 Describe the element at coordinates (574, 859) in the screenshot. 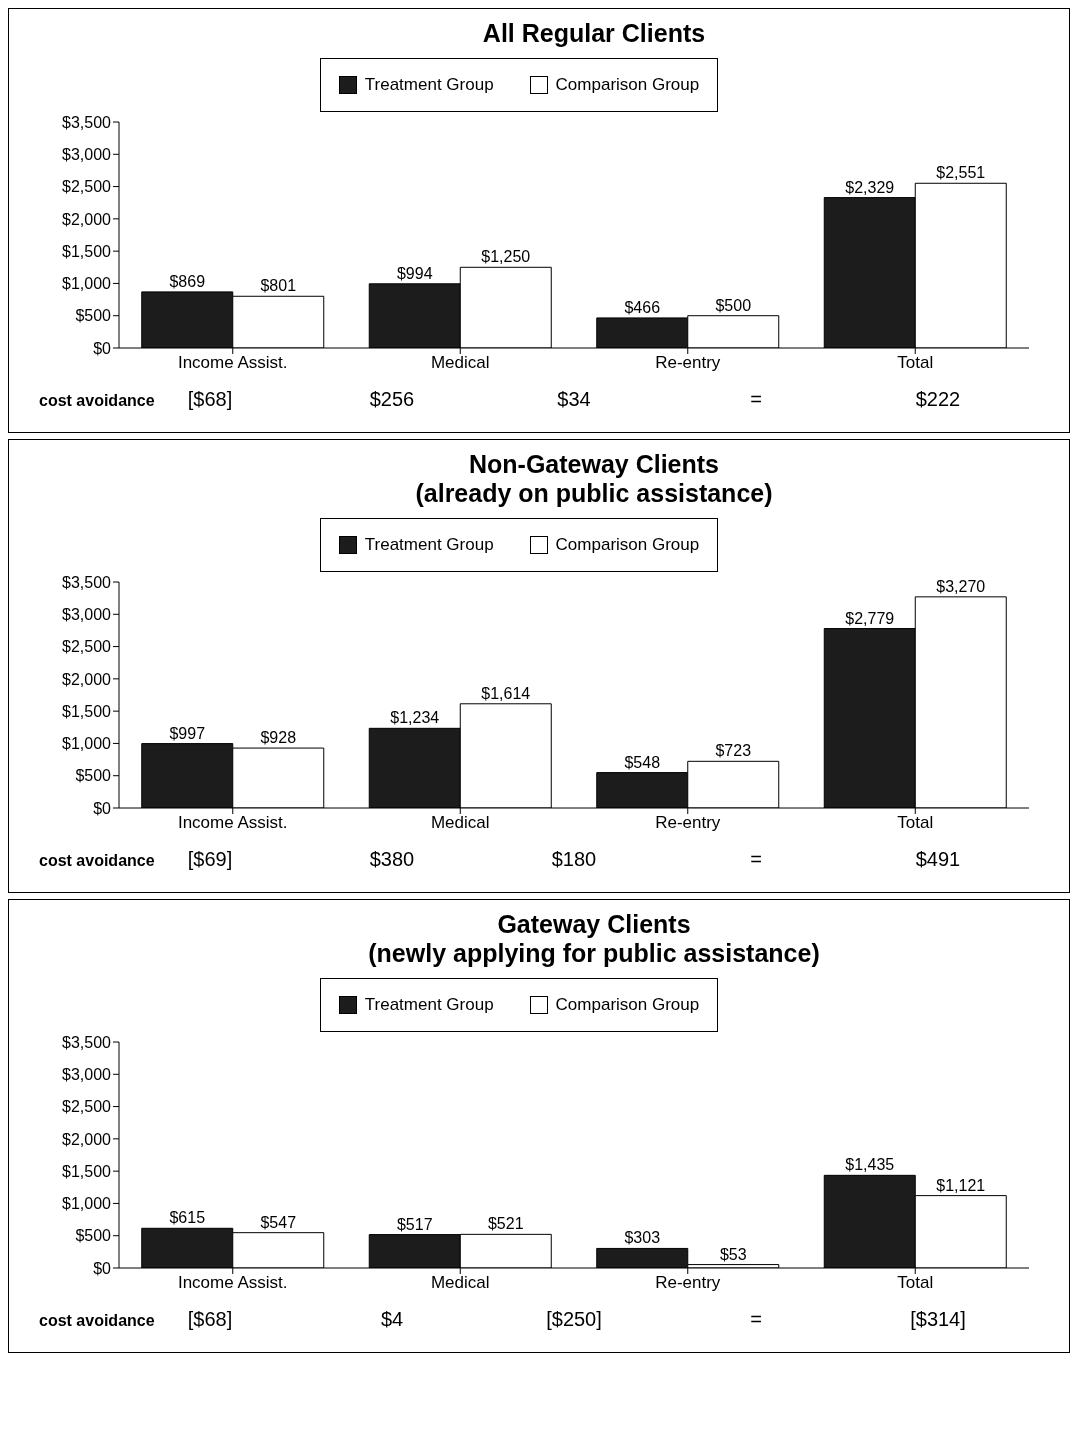

I see `text: $180` at that location.